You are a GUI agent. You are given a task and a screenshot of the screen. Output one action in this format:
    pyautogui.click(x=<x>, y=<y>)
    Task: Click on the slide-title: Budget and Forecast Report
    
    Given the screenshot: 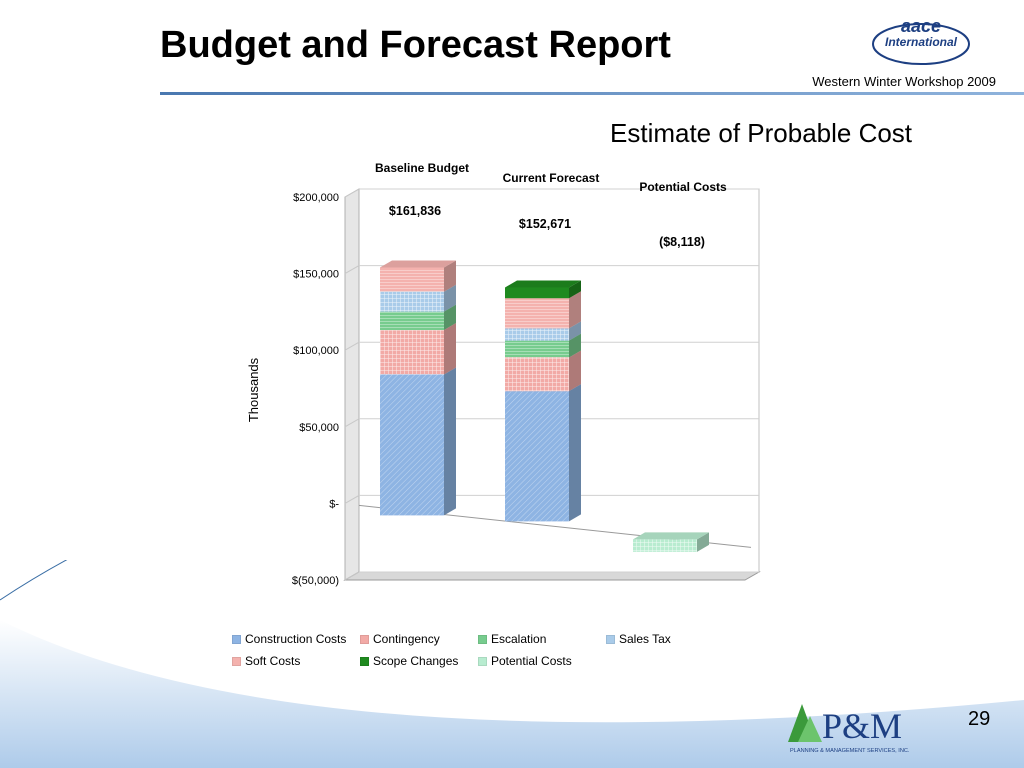 What is the action you would take?
    pyautogui.click(x=415, y=45)
    